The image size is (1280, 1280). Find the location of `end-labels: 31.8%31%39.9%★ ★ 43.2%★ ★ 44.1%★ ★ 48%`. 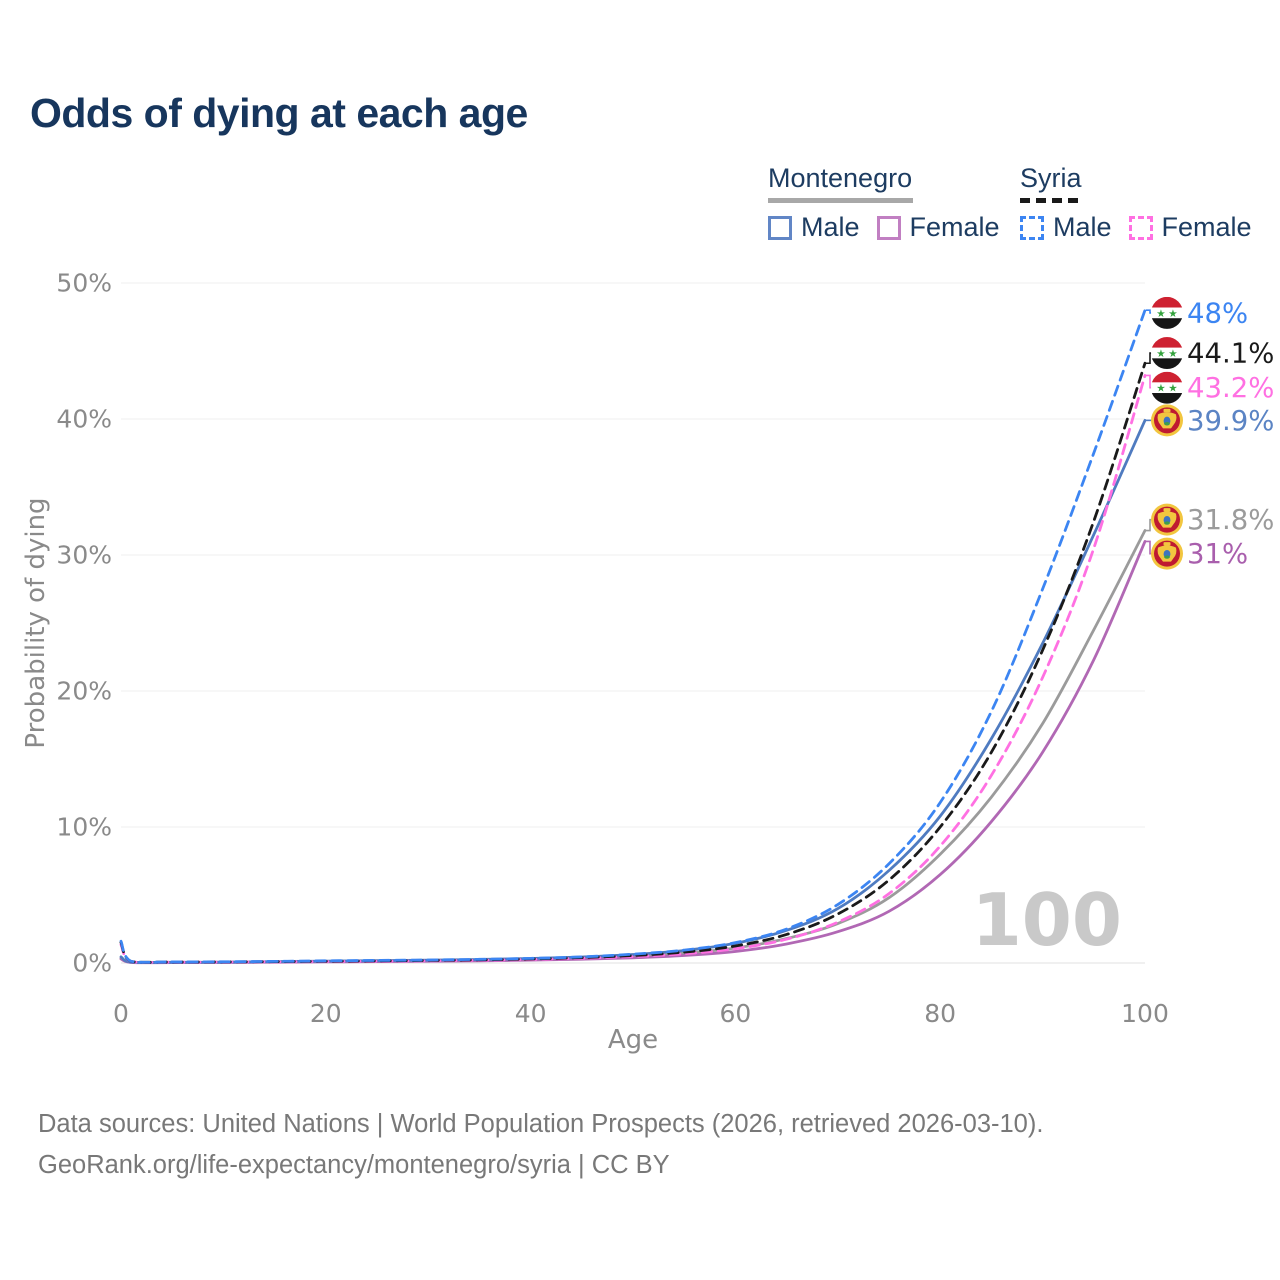

end-labels: 31.8%31%39.9%★ ★ 43.2%★ ★ 44.1%★ ★ 48% is located at coordinates (1210, 433).